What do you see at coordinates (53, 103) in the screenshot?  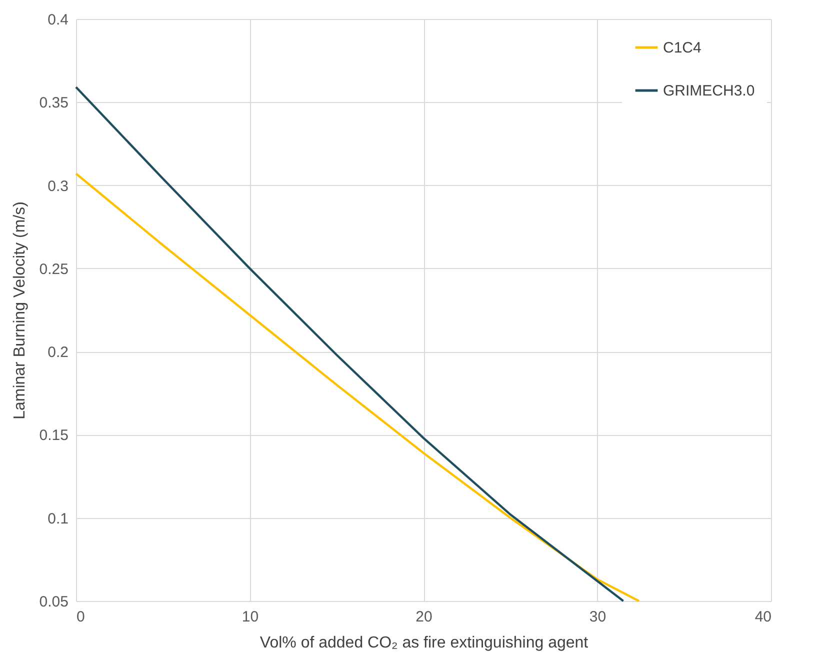 I see `y-tick-label: 0.35` at bounding box center [53, 103].